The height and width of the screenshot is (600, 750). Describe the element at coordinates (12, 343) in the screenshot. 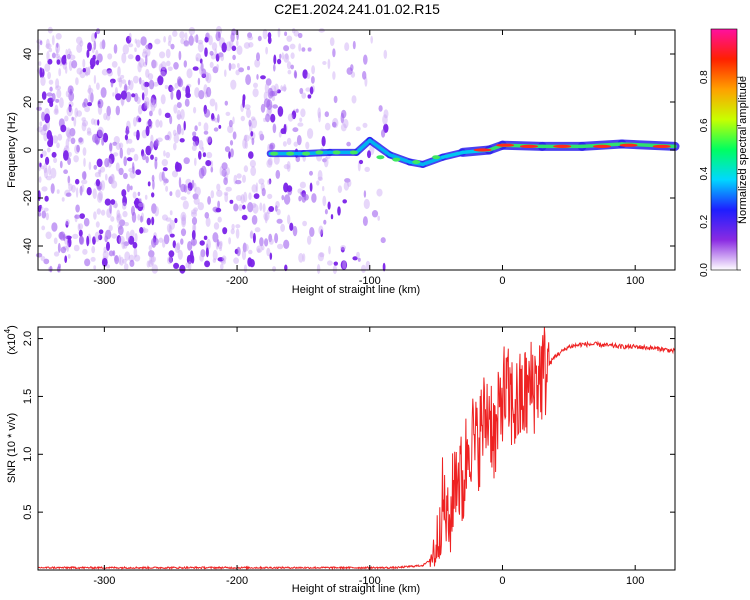

I see `snr-y-multiplier-base: (x10` at that location.